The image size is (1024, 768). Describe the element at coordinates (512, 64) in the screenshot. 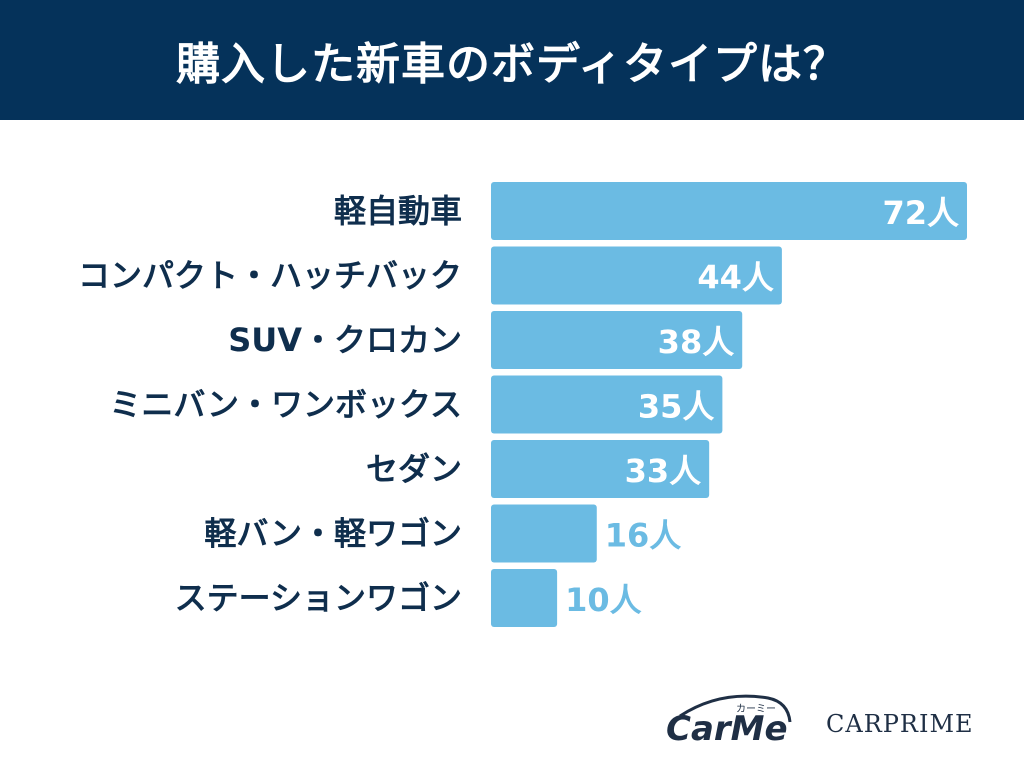

I see `chart-title: 購入した新車のボディタイプは？` at that location.